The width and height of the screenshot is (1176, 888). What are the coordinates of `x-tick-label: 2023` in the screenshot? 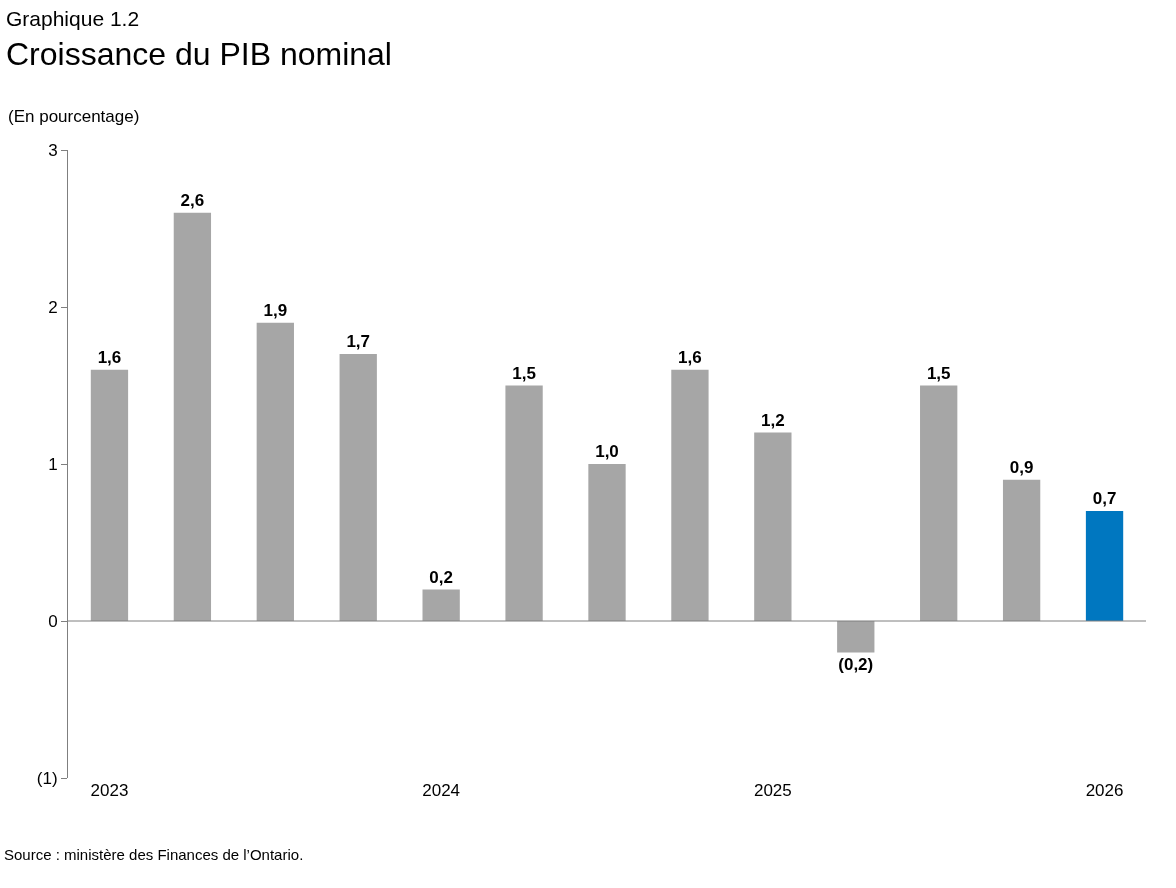 It's located at (109, 790).